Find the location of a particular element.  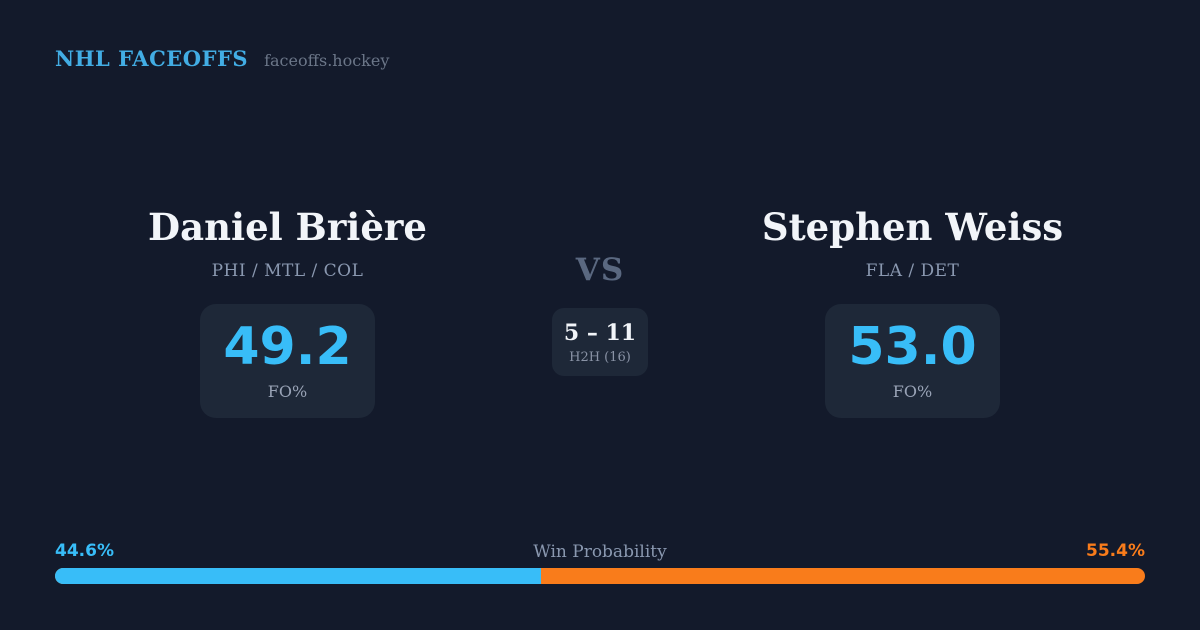

player-left-name: Daniel Brière is located at coordinates (287, 227).